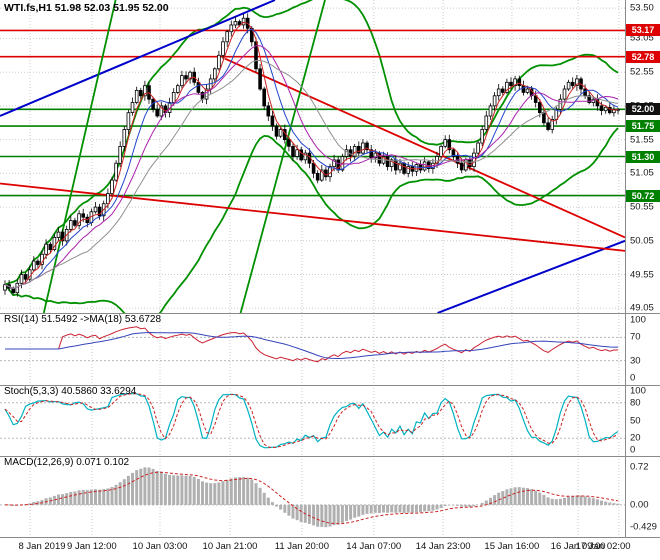 Image resolution: width=660 pixels, height=560 pixels. What do you see at coordinates (70, 391) in the screenshot?
I see `stochastic-label: Stoch(5,3,3) 40.5860 33.6294` at bounding box center [70, 391].